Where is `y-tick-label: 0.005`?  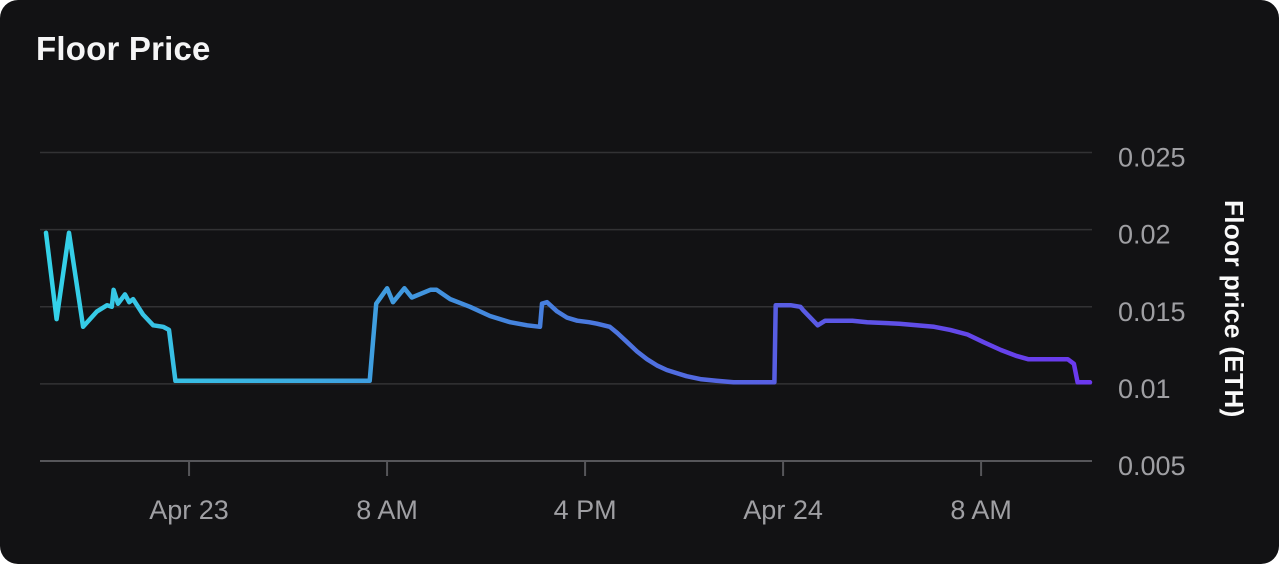
y-tick-label: 0.005 is located at coordinates (1152, 466).